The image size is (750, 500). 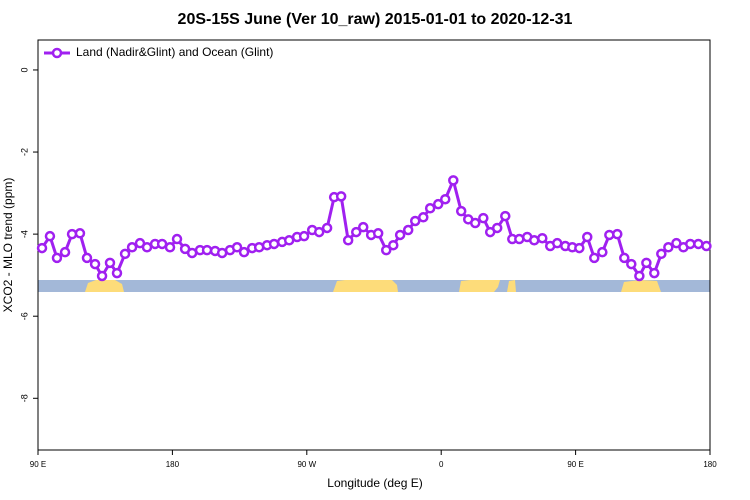 I want to click on y-tick-label: 0, so click(x=24, y=69).